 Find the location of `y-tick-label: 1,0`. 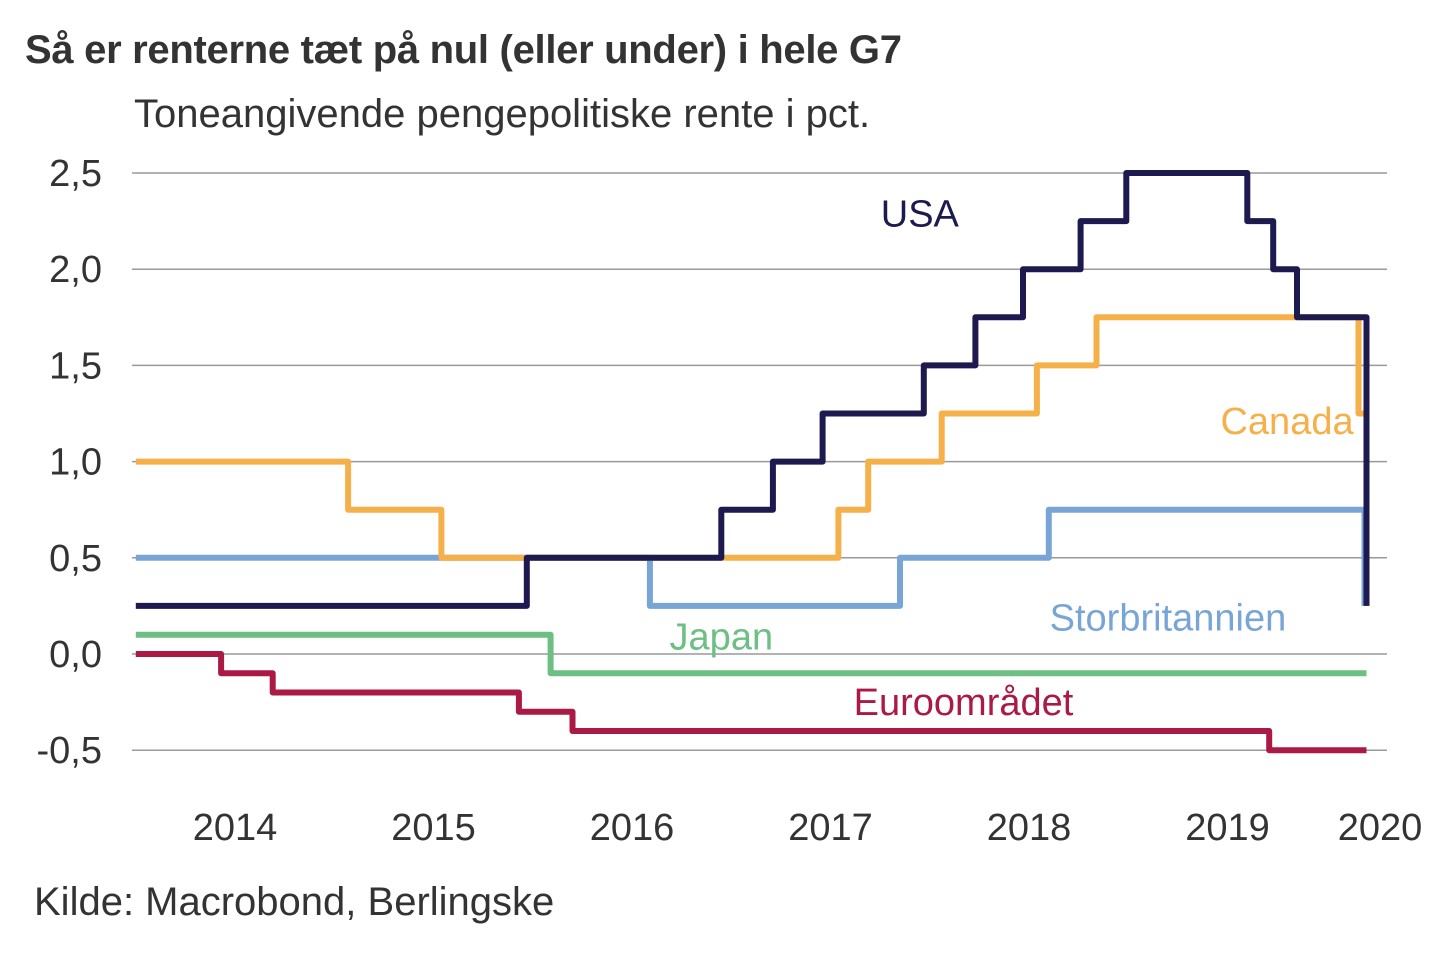

y-tick-label: 1,0 is located at coordinates (75, 463).